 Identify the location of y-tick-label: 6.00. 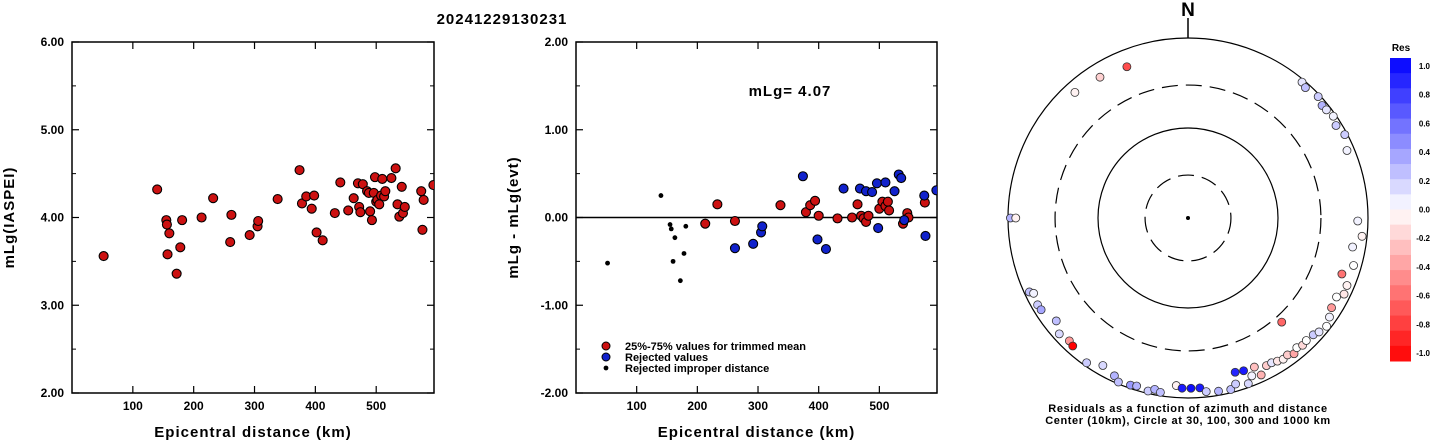
(53, 42).